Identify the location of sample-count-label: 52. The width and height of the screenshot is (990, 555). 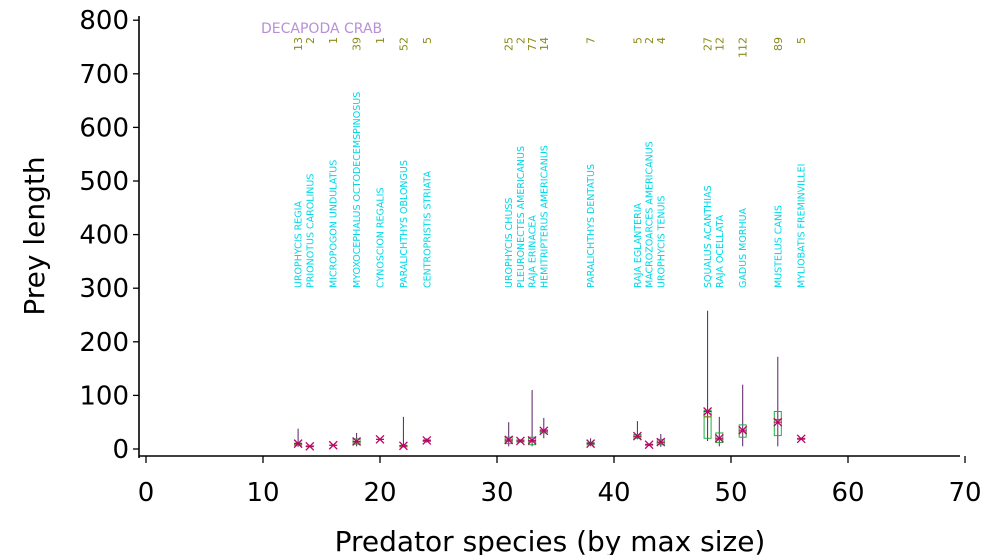
(403, 44).